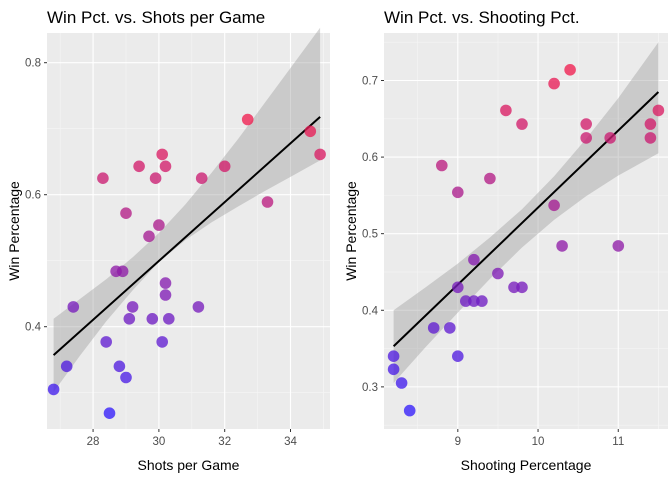 Image resolution: width=672 pixels, height=480 pixels. I want to click on x-tick-label: 30, so click(158, 442).